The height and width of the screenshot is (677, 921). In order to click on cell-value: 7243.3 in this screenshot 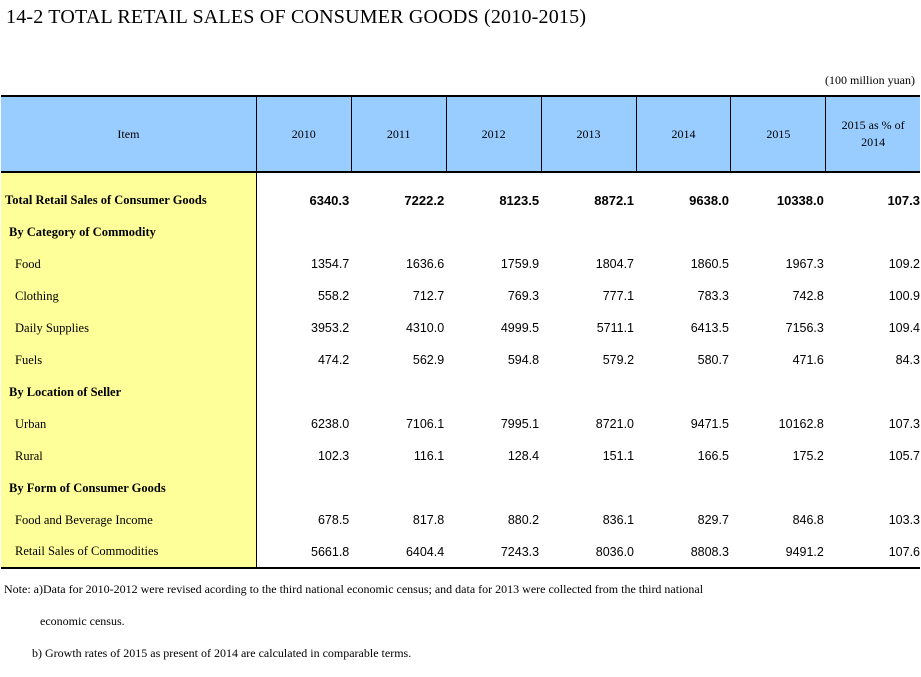, I will do `click(494, 552)`.